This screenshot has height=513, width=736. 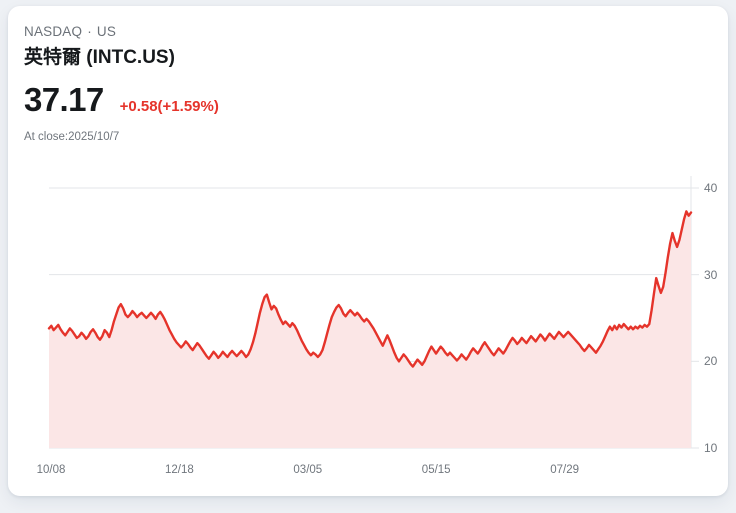 What do you see at coordinates (169, 106) in the screenshot?
I see `price-change: +0.58(+1.59%)` at bounding box center [169, 106].